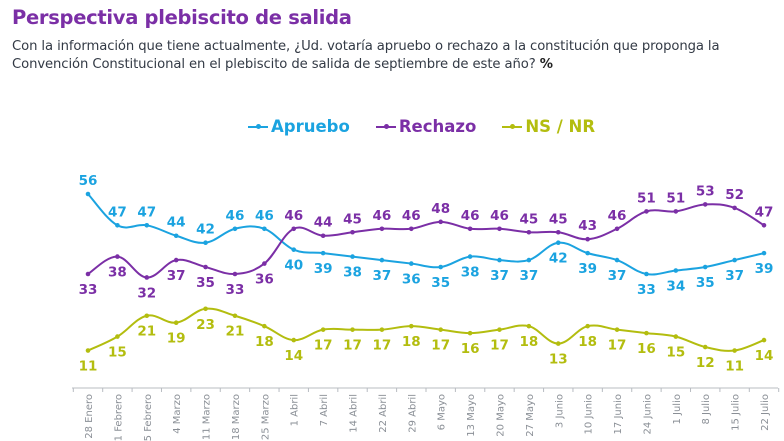 The height and width of the screenshot is (441, 784). What do you see at coordinates (146, 332) in the screenshot?
I see `data-label-nsnr: 21` at bounding box center [146, 332].